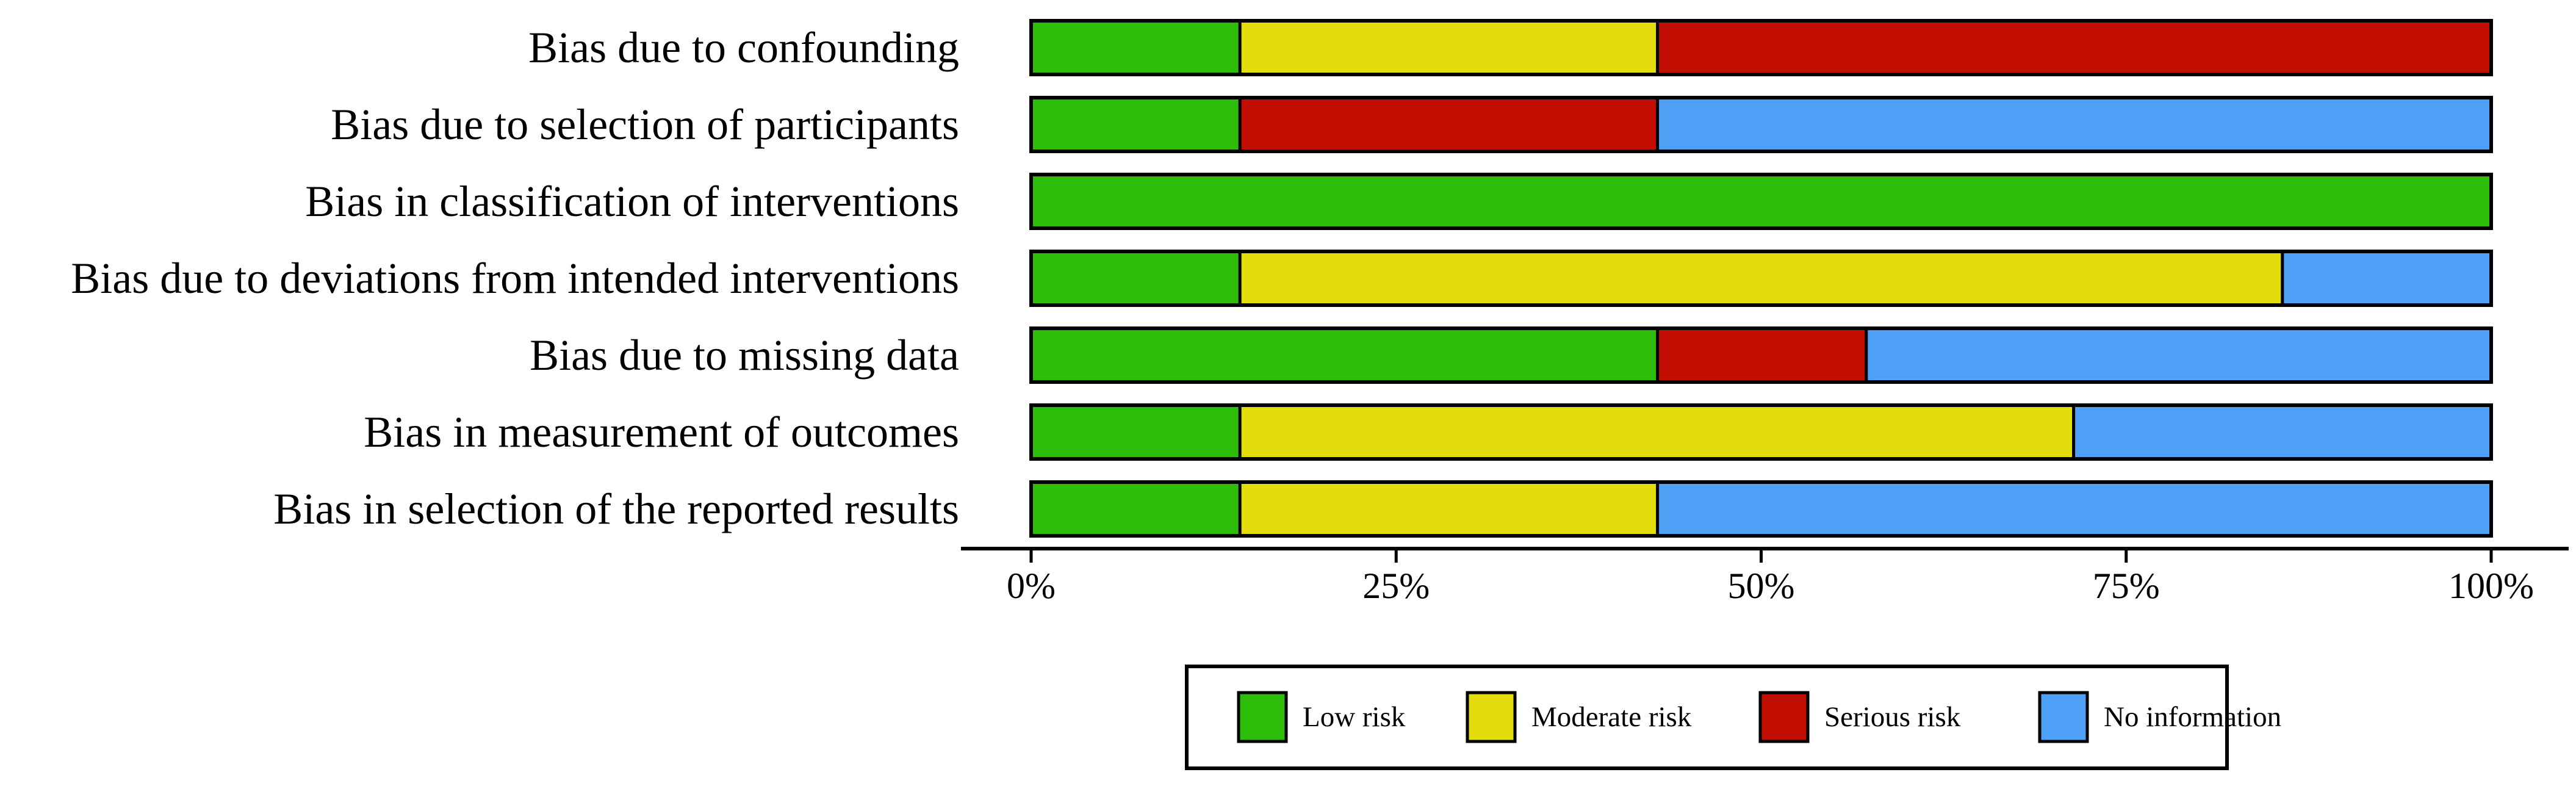  Describe the element at coordinates (1761, 586) in the screenshot. I see `x-tick-label-3: 50%` at that location.